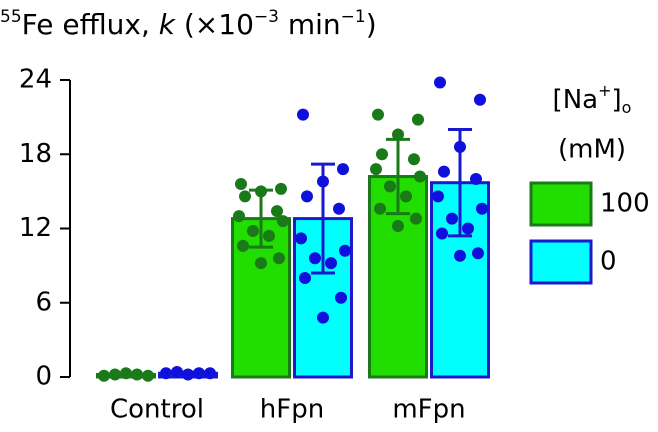  Describe the element at coordinates (608, 262) in the screenshot. I see `legend-label: 0` at that location.